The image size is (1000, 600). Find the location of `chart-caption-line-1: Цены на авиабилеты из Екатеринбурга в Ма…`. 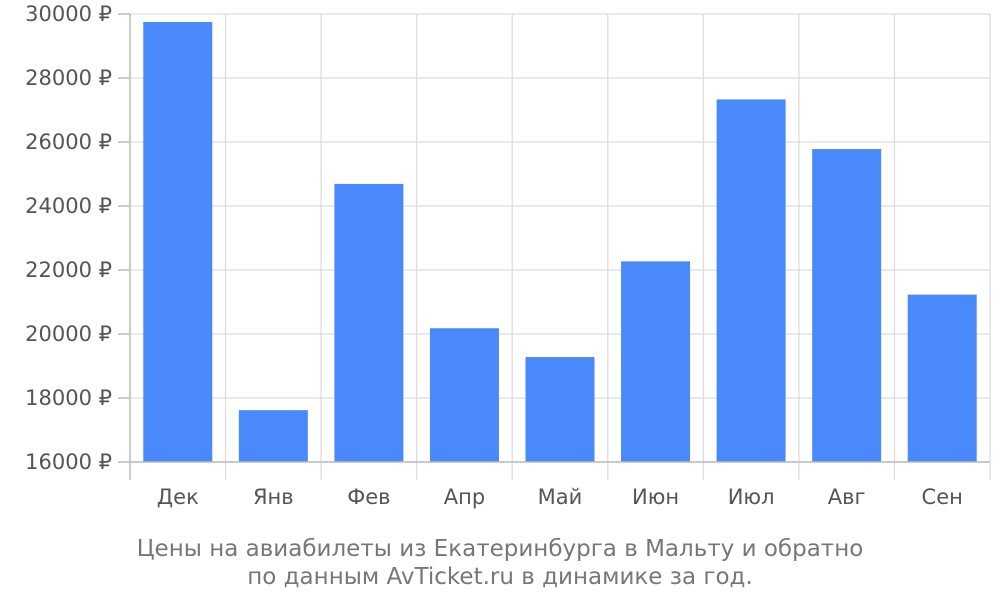

chart-caption-line-1: Цены на авиабилеты из Екатеринбурга в Ма… is located at coordinates (500, 549).